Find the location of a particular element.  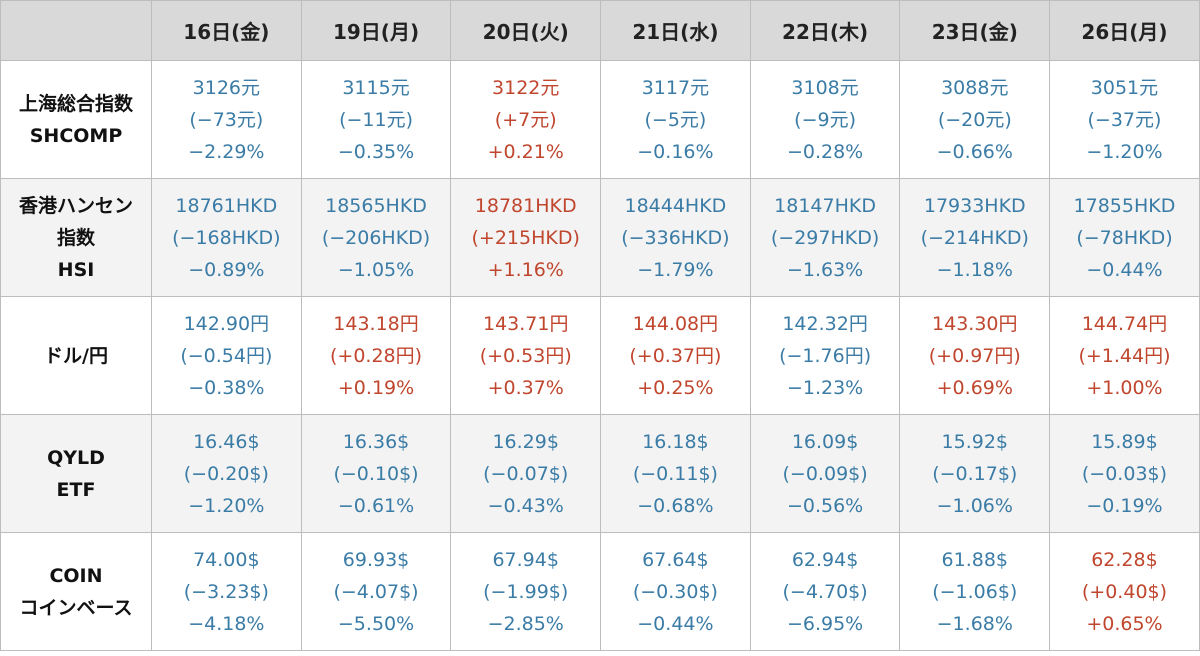

price-change: (−4.07$) is located at coordinates (376, 591).